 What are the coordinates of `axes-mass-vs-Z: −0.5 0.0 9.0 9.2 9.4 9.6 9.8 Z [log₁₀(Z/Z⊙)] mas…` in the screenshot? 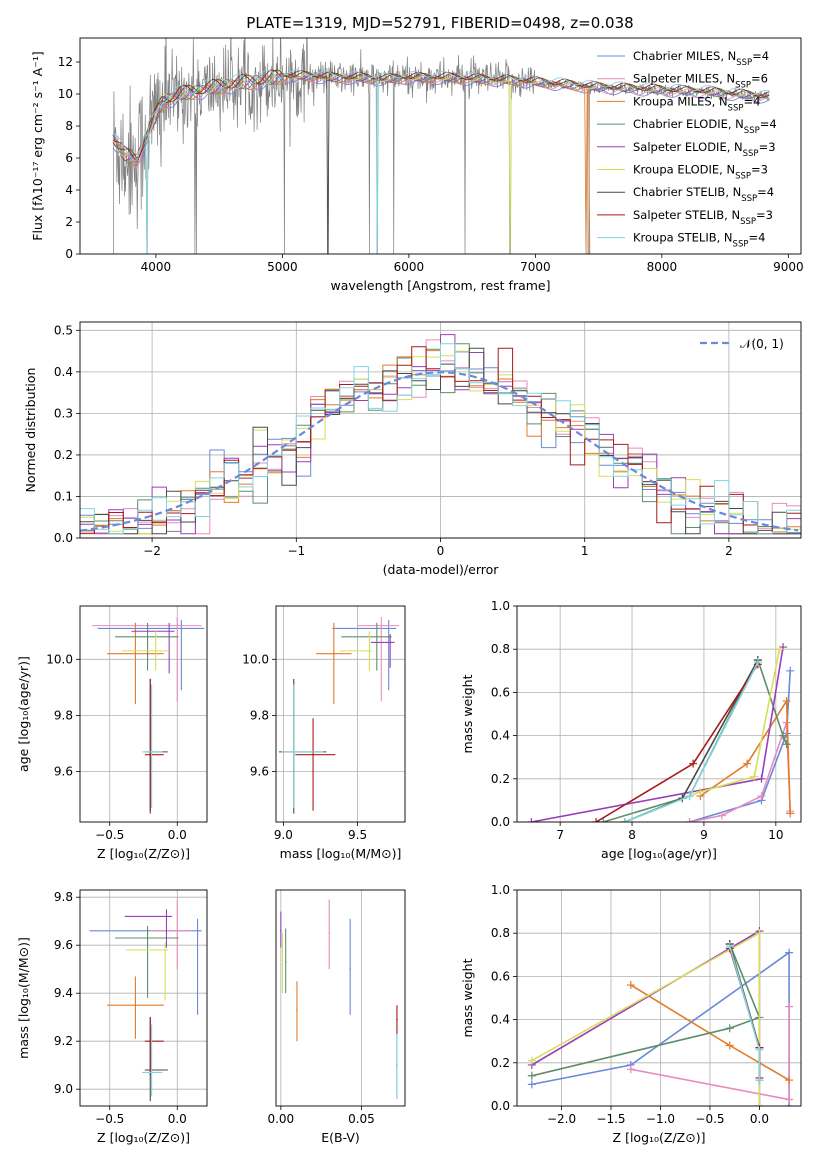 It's located at (112, 1017).